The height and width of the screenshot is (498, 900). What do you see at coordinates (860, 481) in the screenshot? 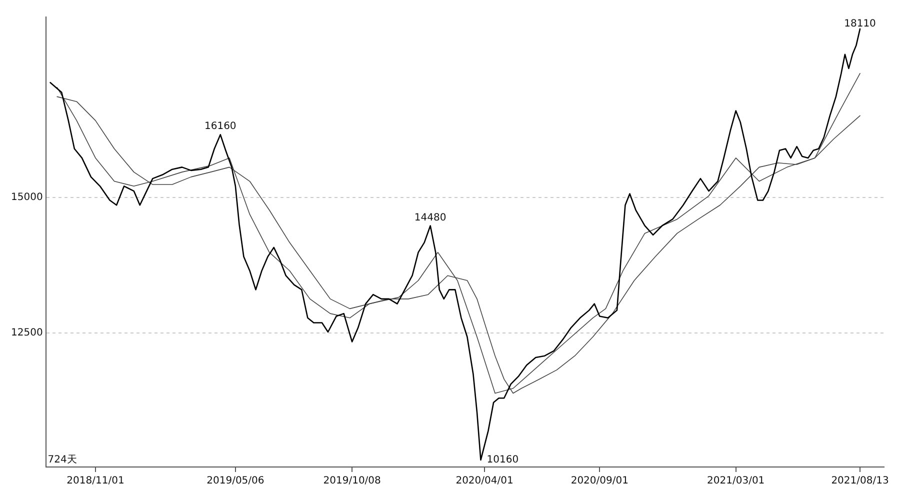
I see `x-tick-label: 2021/08/13` at bounding box center [860, 481].